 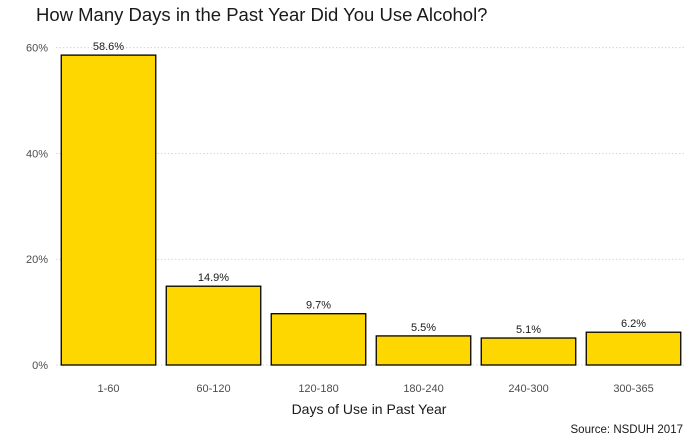 What do you see at coordinates (528, 330) in the screenshot?
I see `data-label: 5.1%` at bounding box center [528, 330].